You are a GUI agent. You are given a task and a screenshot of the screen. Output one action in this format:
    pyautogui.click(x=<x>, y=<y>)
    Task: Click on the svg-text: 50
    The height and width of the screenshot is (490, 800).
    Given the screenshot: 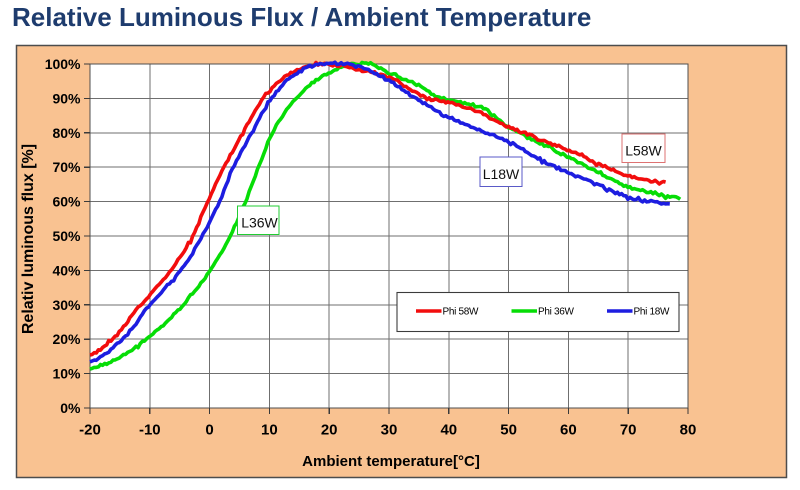 What is the action you would take?
    pyautogui.click(x=508, y=430)
    